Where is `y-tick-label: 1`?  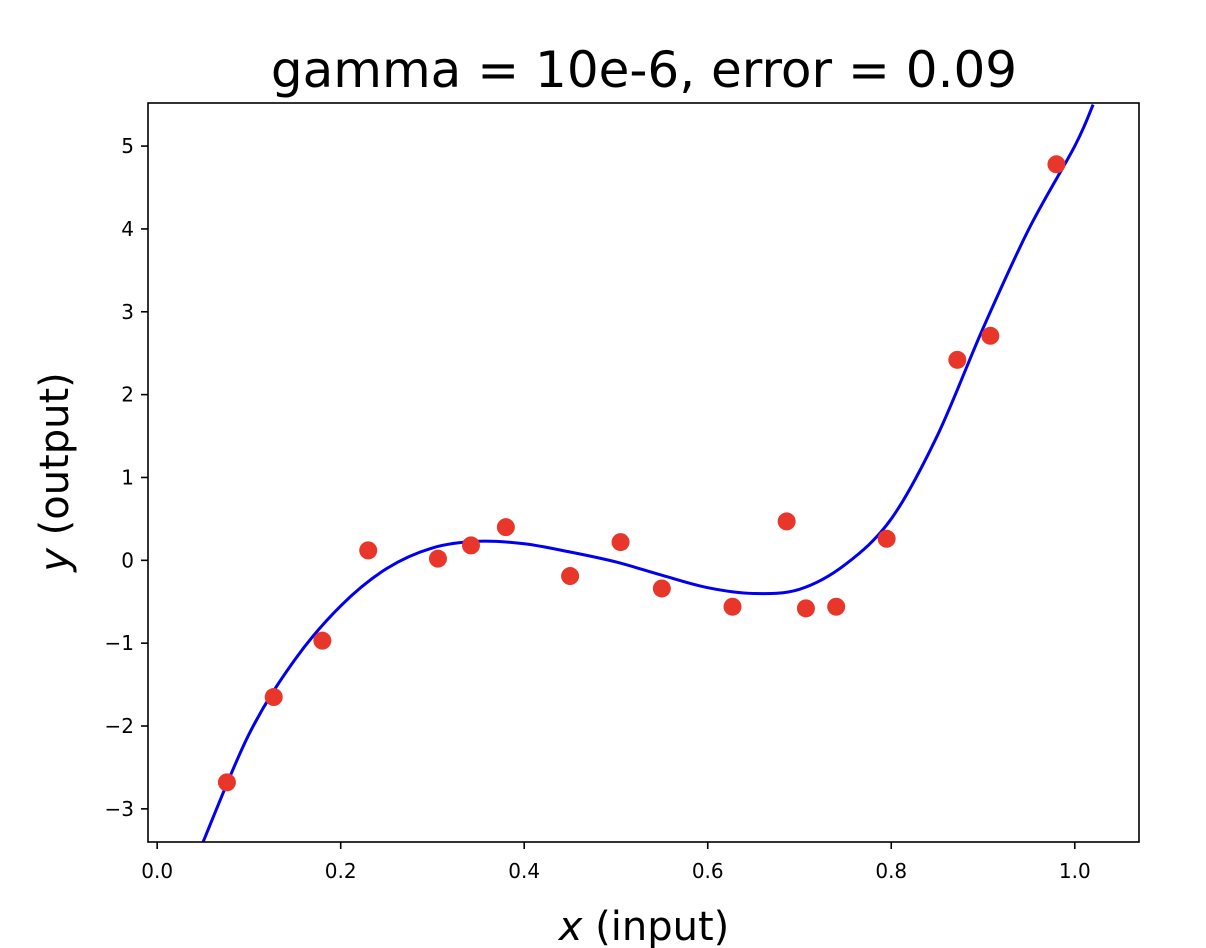
y-tick-label: 1 is located at coordinates (127, 477).